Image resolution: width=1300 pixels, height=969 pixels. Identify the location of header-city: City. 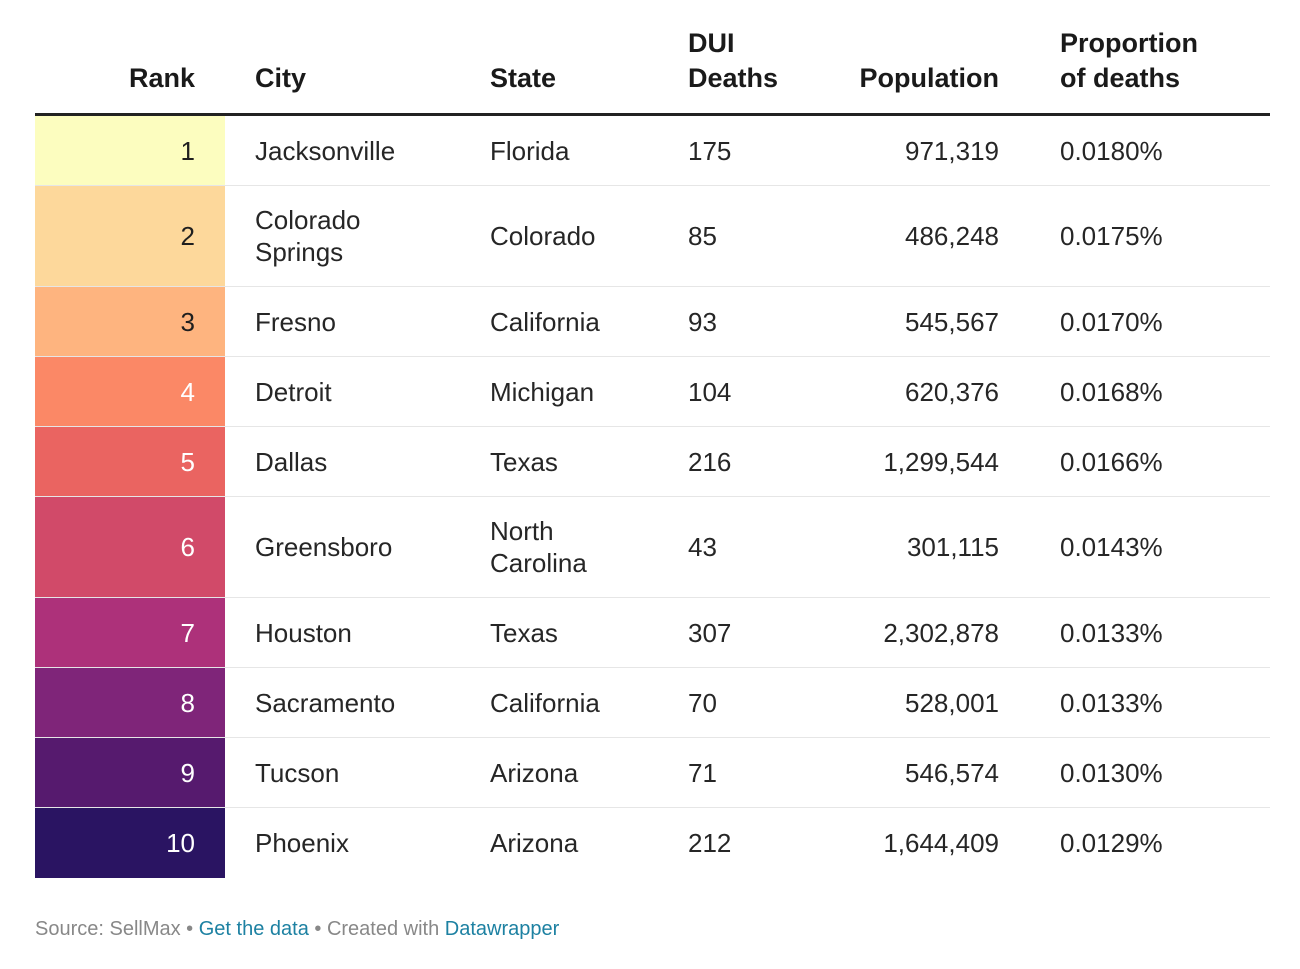
(281, 78).